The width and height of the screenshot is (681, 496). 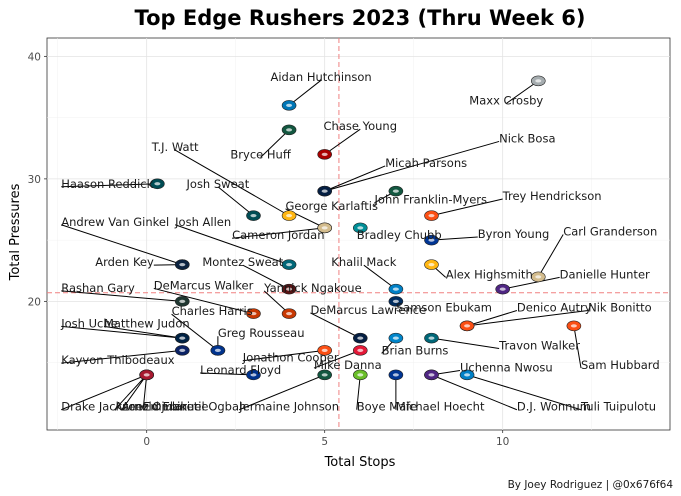 What do you see at coordinates (539, 345) in the screenshot?
I see `point-label: Travon Walker` at bounding box center [539, 345].